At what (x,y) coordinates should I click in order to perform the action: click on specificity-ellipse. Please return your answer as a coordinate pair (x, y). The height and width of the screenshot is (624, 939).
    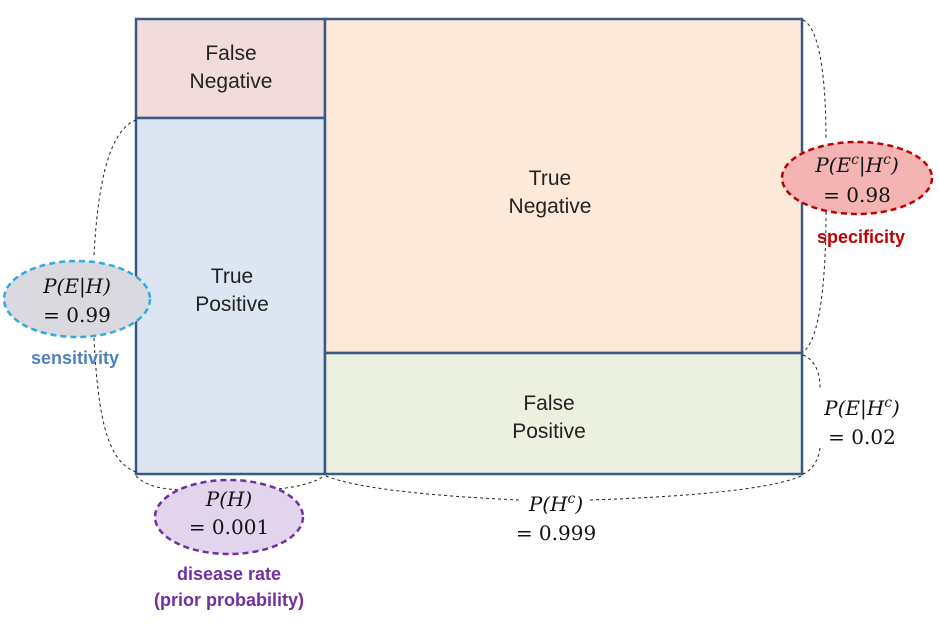
    Looking at the image, I should click on (857, 178).